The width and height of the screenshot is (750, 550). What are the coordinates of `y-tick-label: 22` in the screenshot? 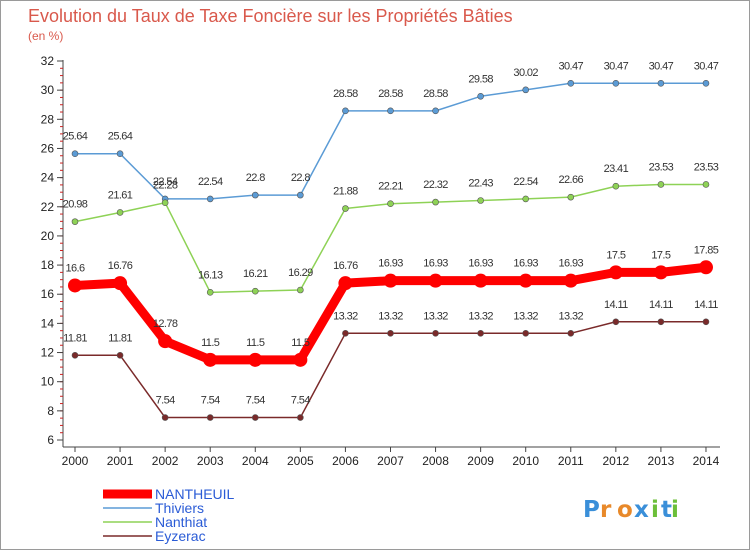 It's located at (48, 207).